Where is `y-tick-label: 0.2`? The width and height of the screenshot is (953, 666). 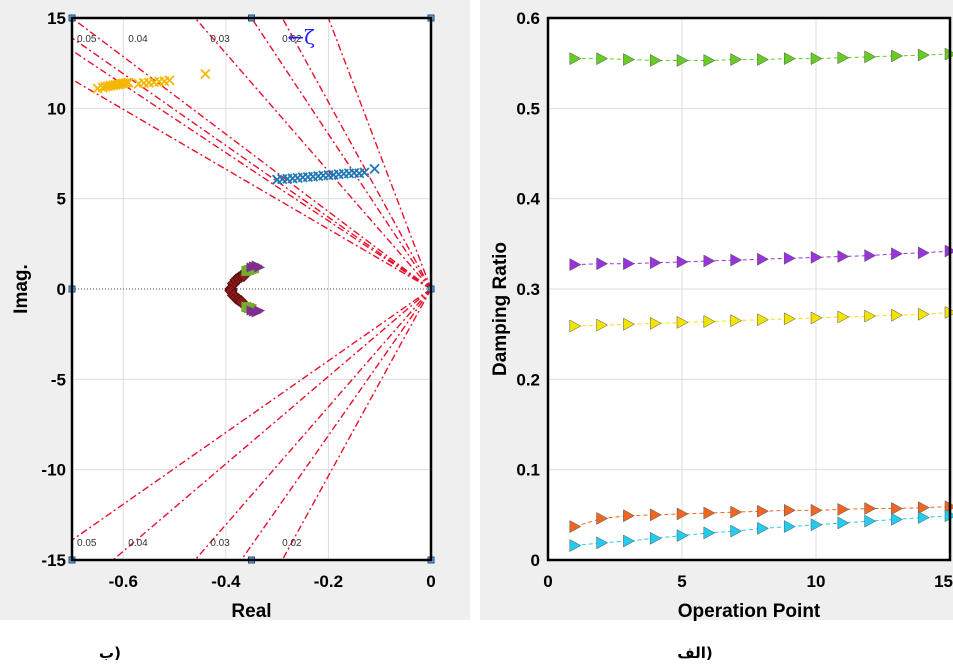
y-tick-label: 0.2 is located at coordinates (528, 379).